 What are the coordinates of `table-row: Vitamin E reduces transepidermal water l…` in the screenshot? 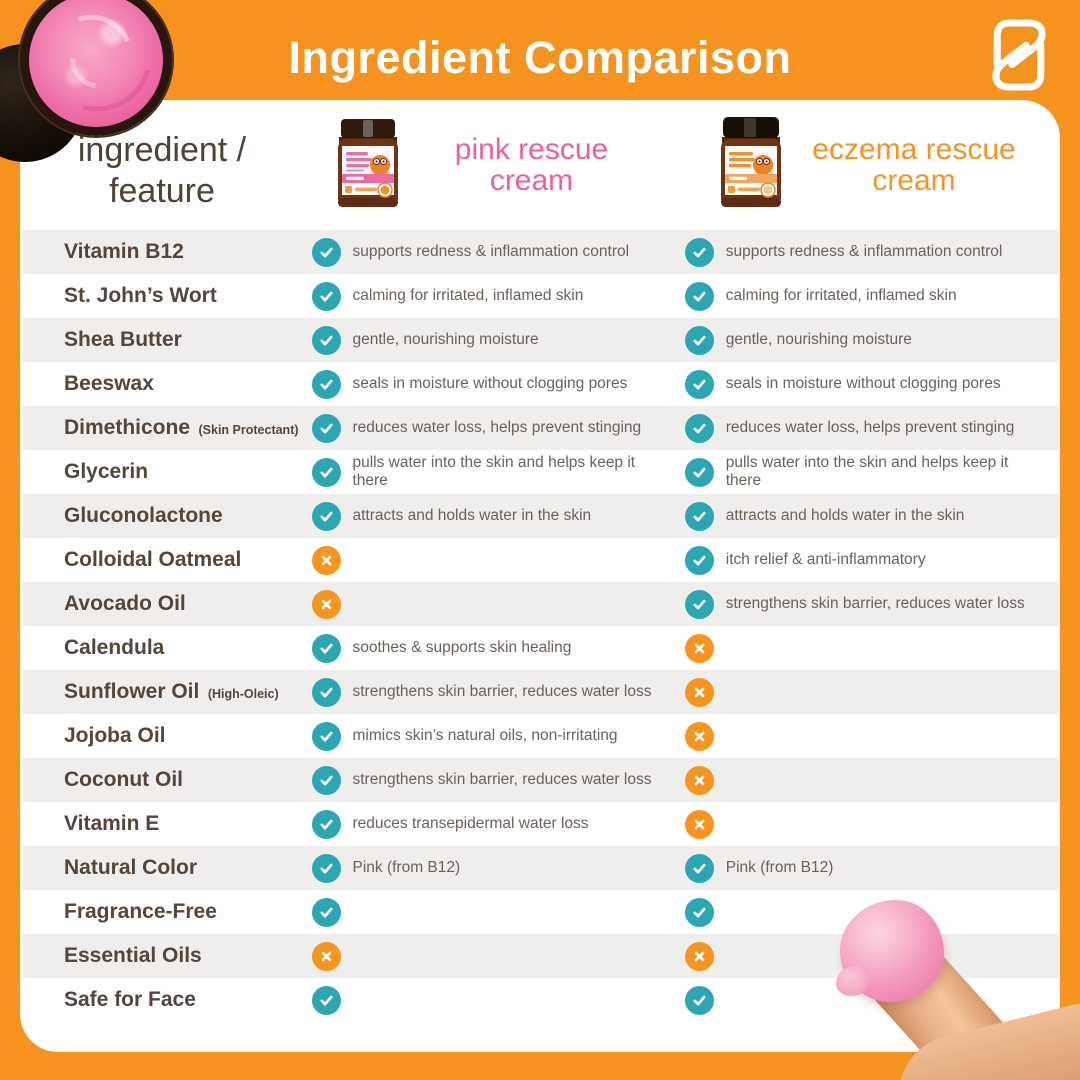 It's located at (540, 824).